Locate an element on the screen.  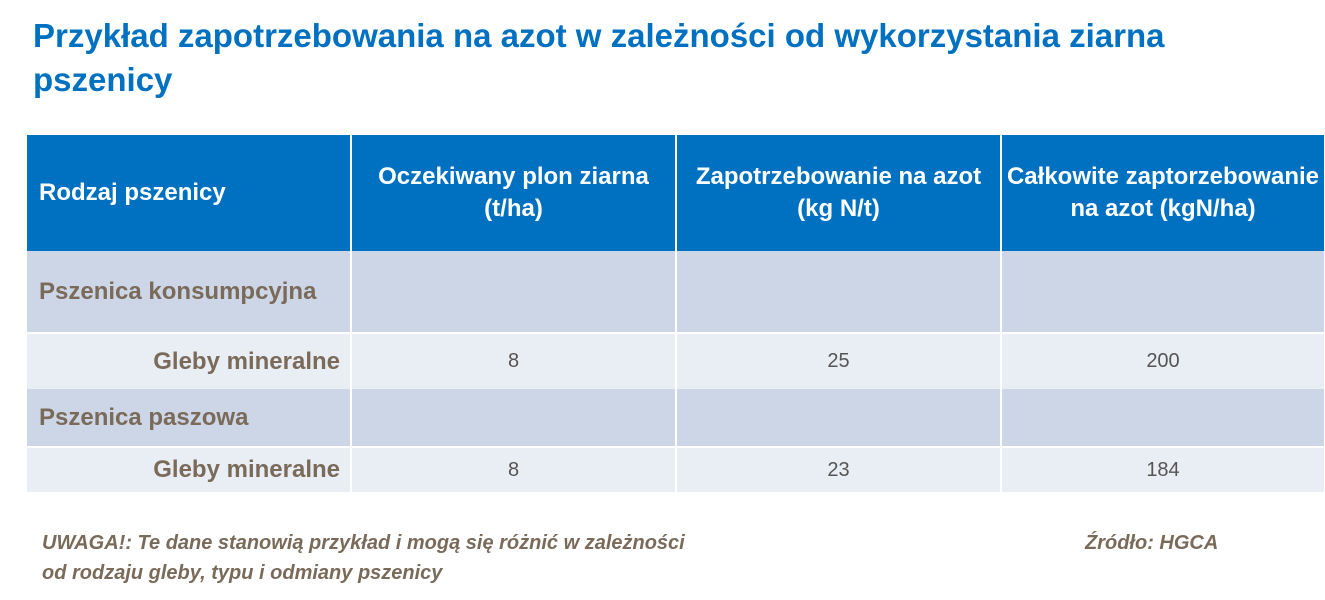
table-row: Pszenica paszowa is located at coordinates (675, 418).